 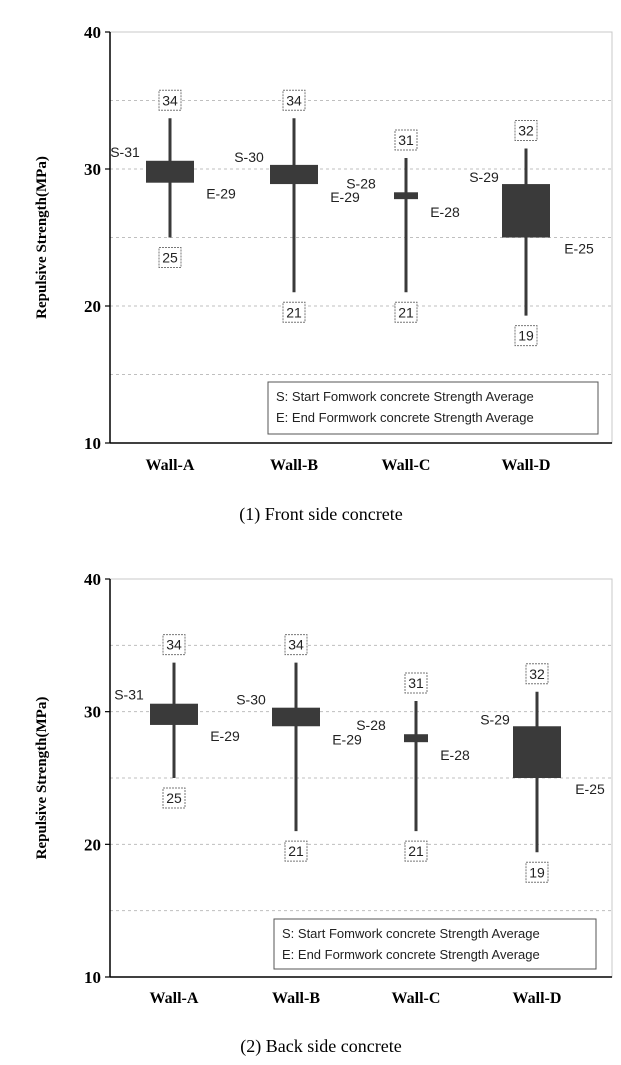 What do you see at coordinates (320, 1046) in the screenshot?
I see `chart-caption: (2) Back side concrete` at bounding box center [320, 1046].